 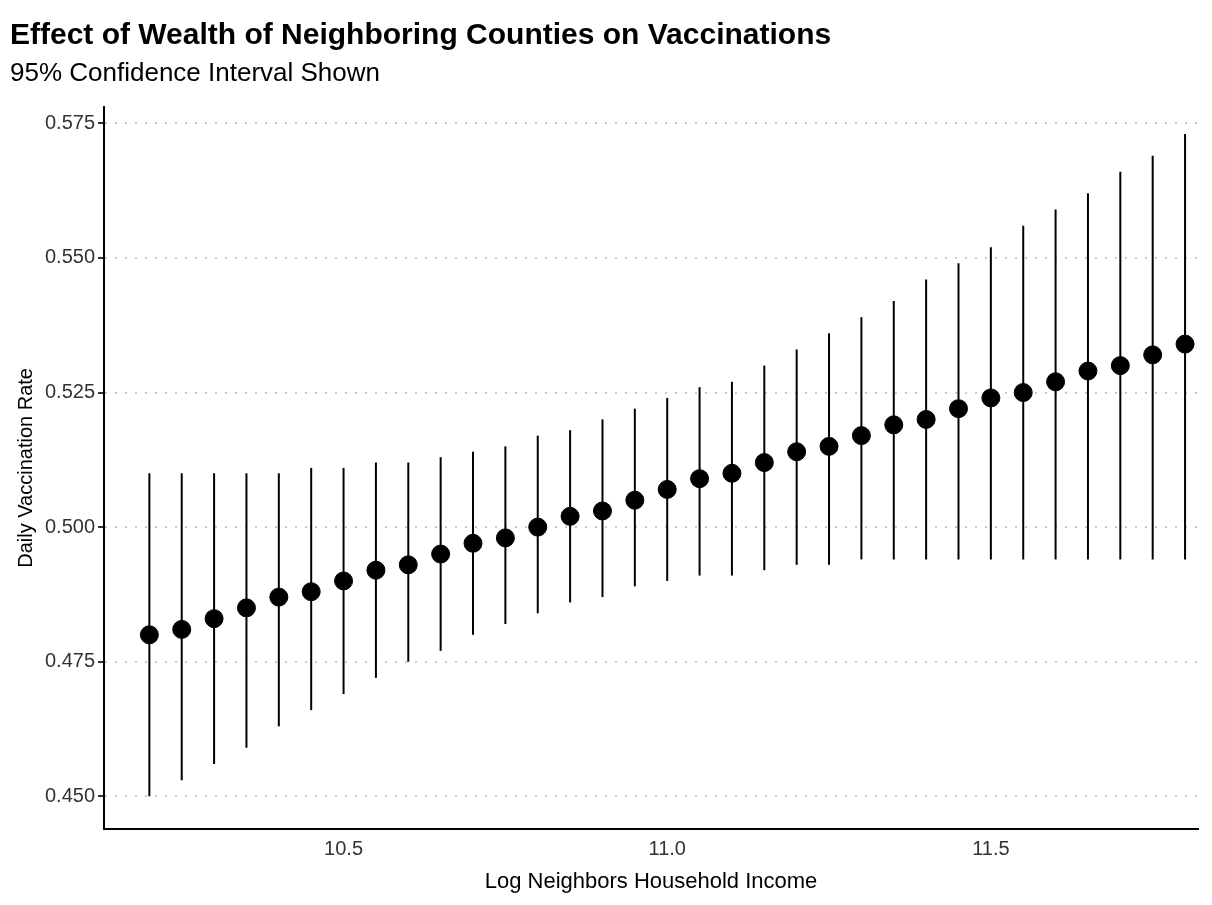 I want to click on x-tick-label: 11.0, so click(x=667, y=848).